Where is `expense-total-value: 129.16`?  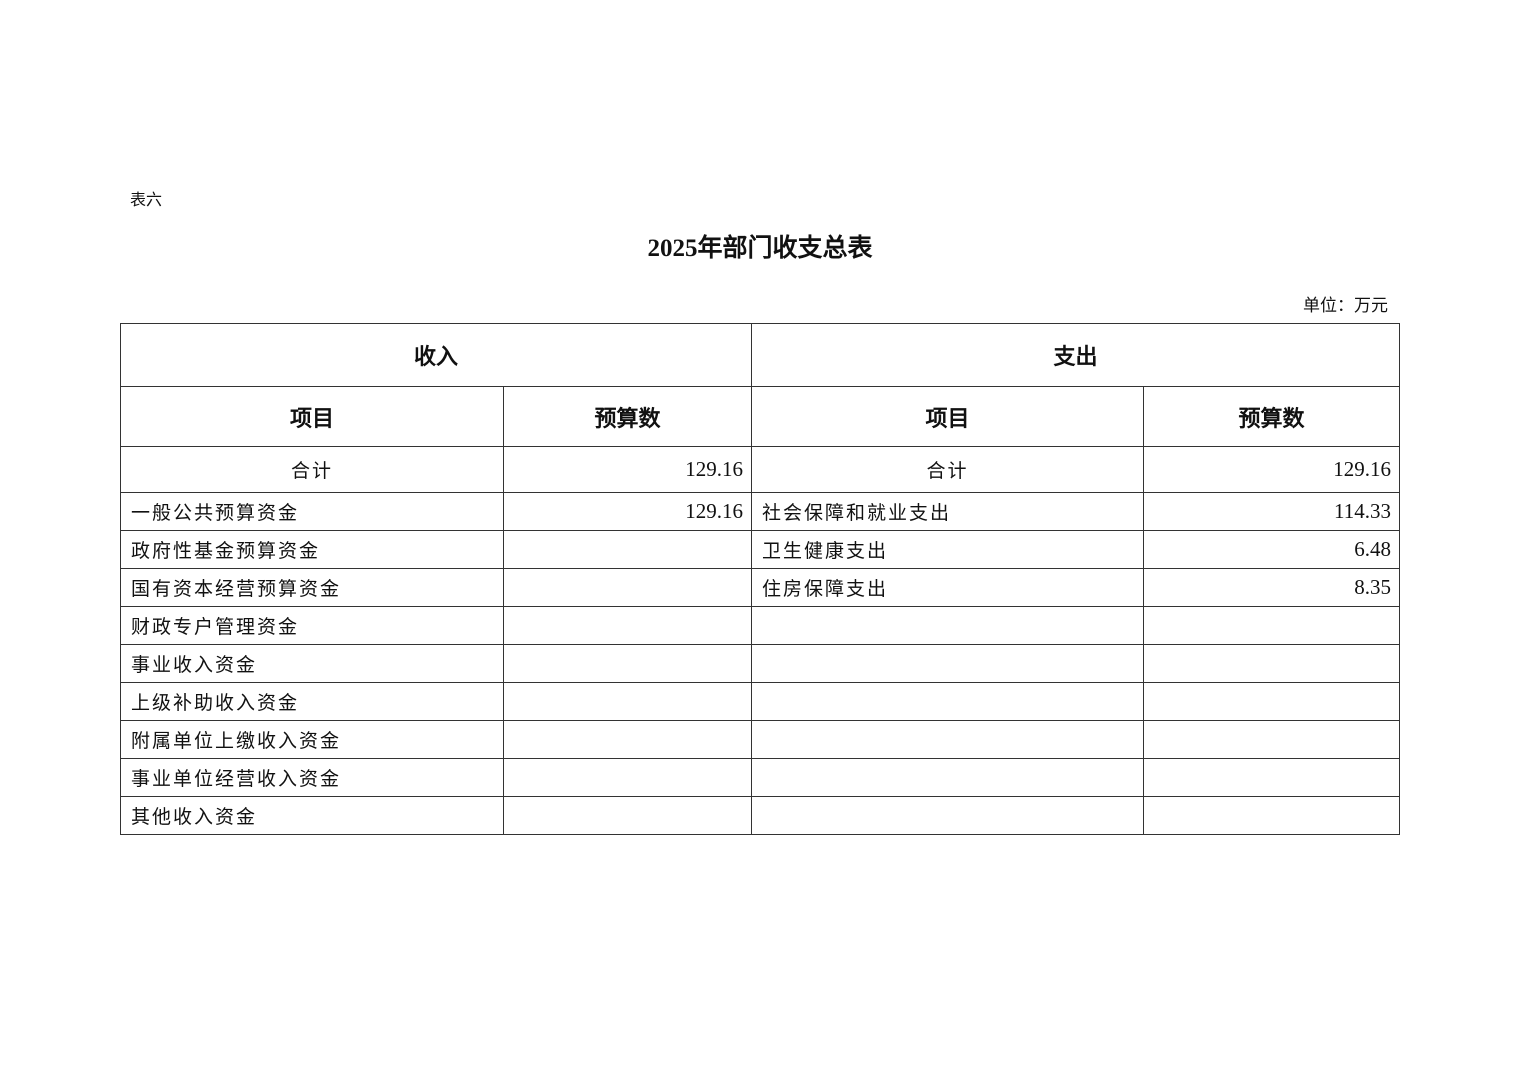
expense-total-value: 129.16 is located at coordinates (1271, 469).